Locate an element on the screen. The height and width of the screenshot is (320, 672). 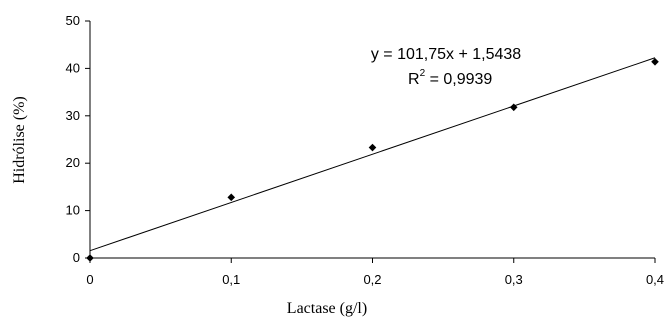
x-axis-title: Lactase (g/l) is located at coordinates (327, 308).